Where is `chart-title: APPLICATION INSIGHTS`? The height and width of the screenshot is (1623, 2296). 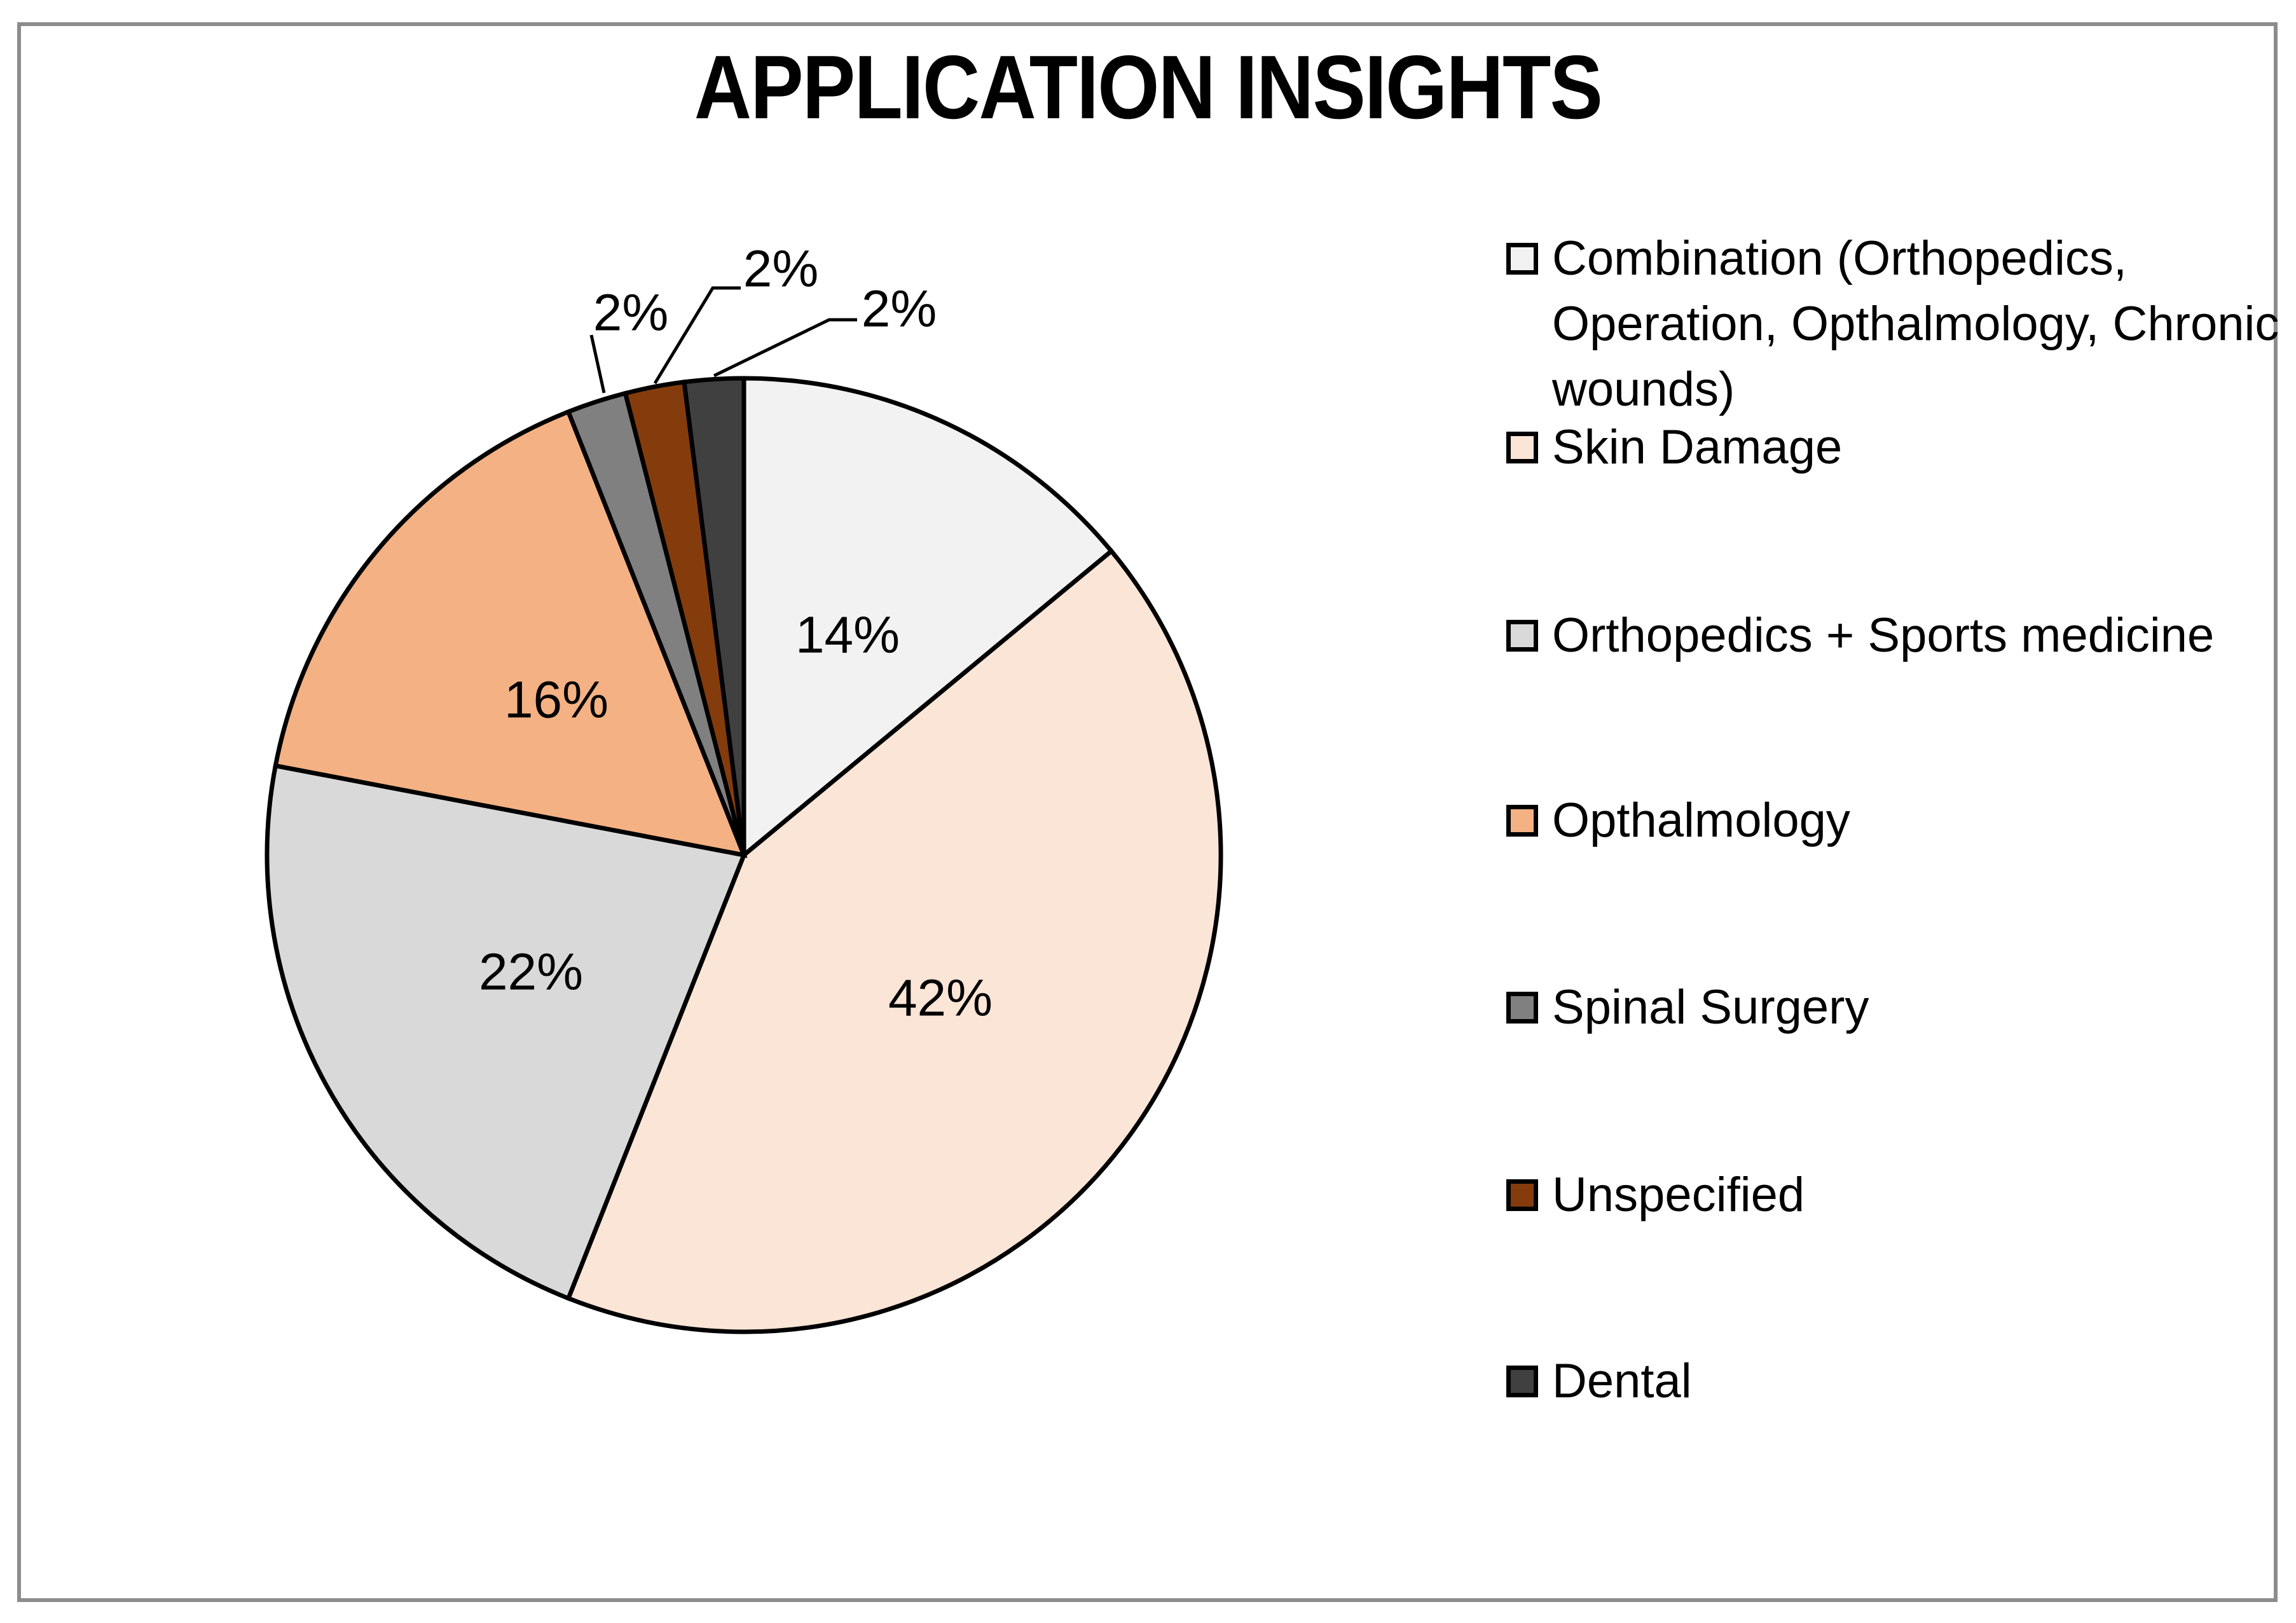
chart-title: APPLICATION INSIGHTS is located at coordinates (1148, 87).